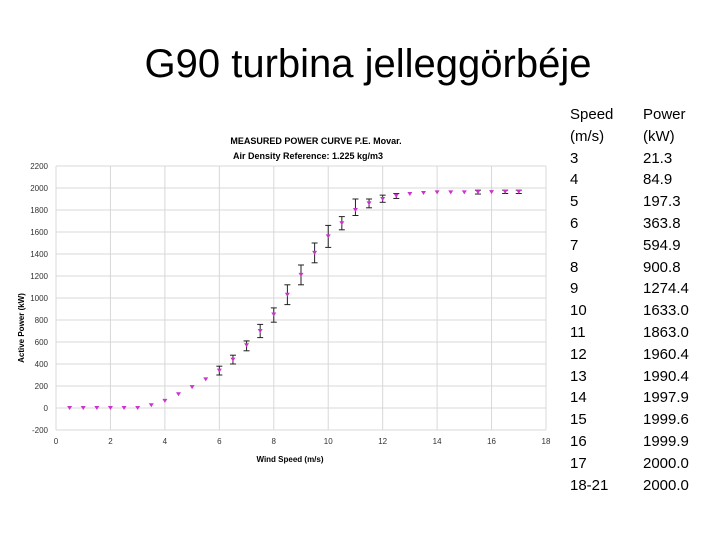 This screenshot has height=540, width=720. What do you see at coordinates (578, 311) in the screenshot?
I see `speed-value: 10` at bounding box center [578, 311].